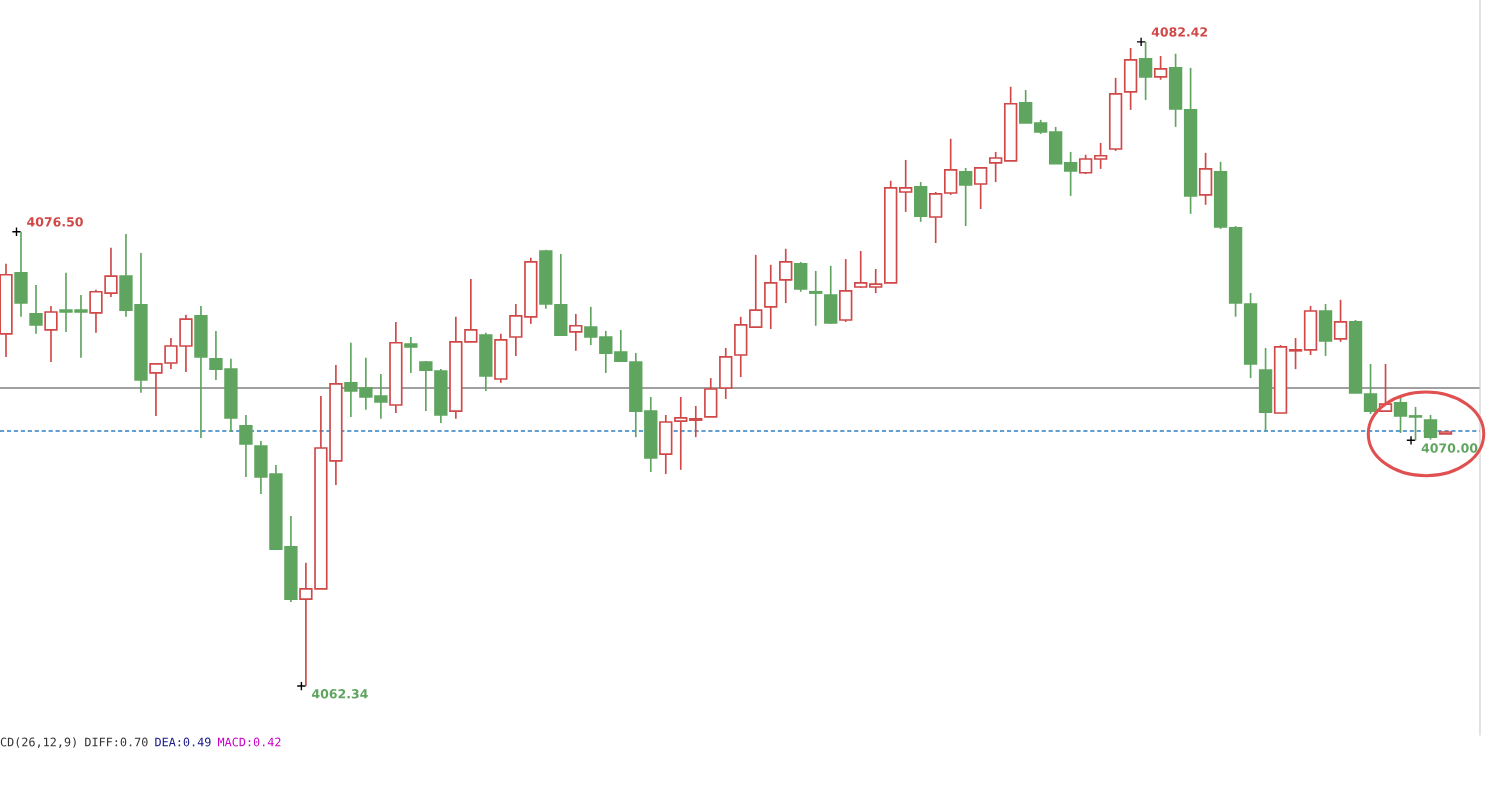 The height and width of the screenshot is (801, 1494). Describe the element at coordinates (55, 222) in the screenshot. I see `annotation: 4076.50` at that location.